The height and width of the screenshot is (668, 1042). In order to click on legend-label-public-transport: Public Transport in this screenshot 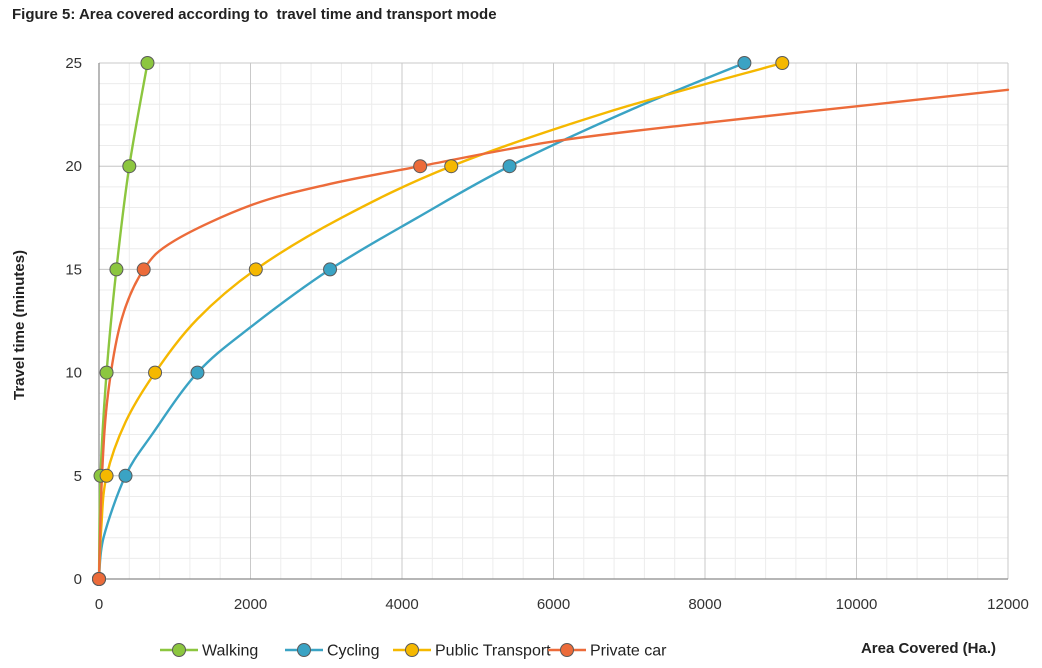, I will do `click(493, 651)`.